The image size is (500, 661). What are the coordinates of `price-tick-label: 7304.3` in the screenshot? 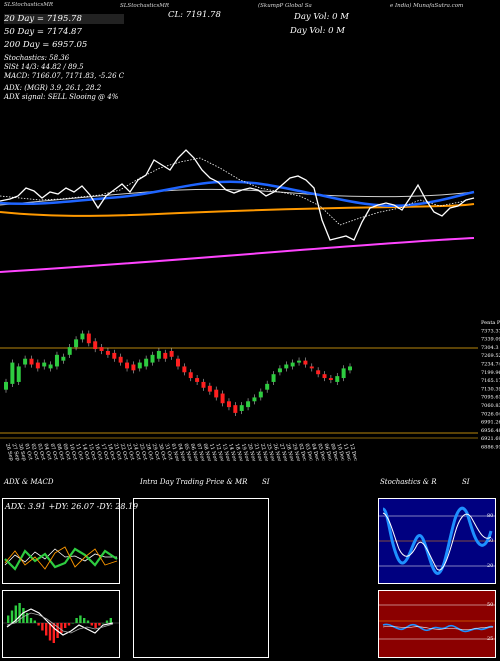 It's located at (490, 348).